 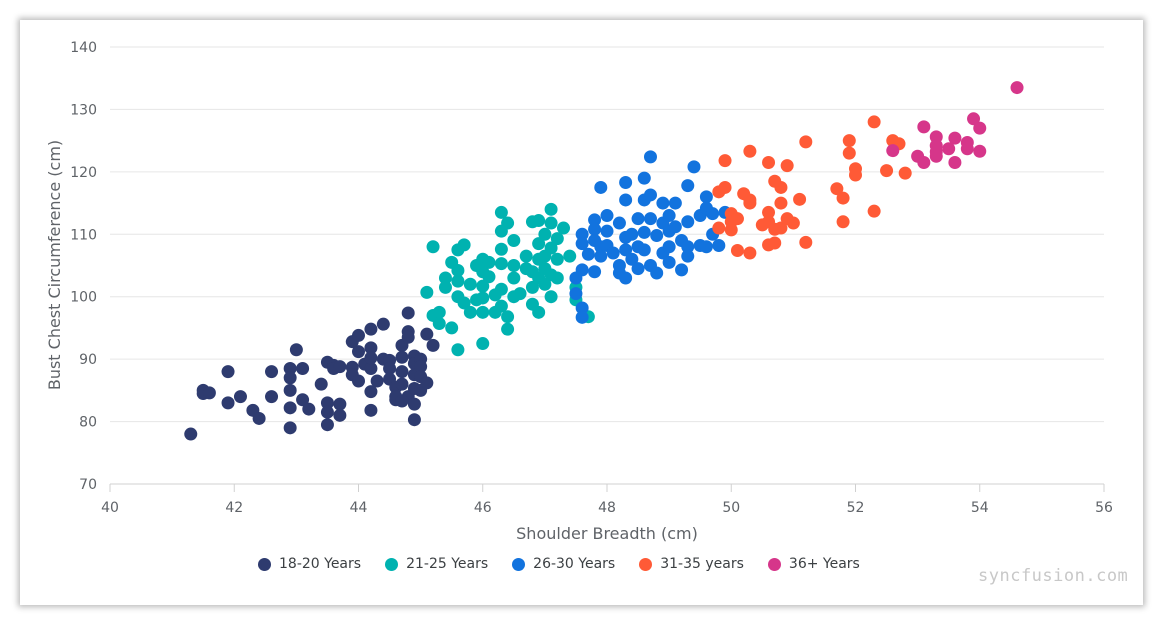 What do you see at coordinates (436, 564) in the screenshot?
I see `legend-item: 21-25 Years` at bounding box center [436, 564].